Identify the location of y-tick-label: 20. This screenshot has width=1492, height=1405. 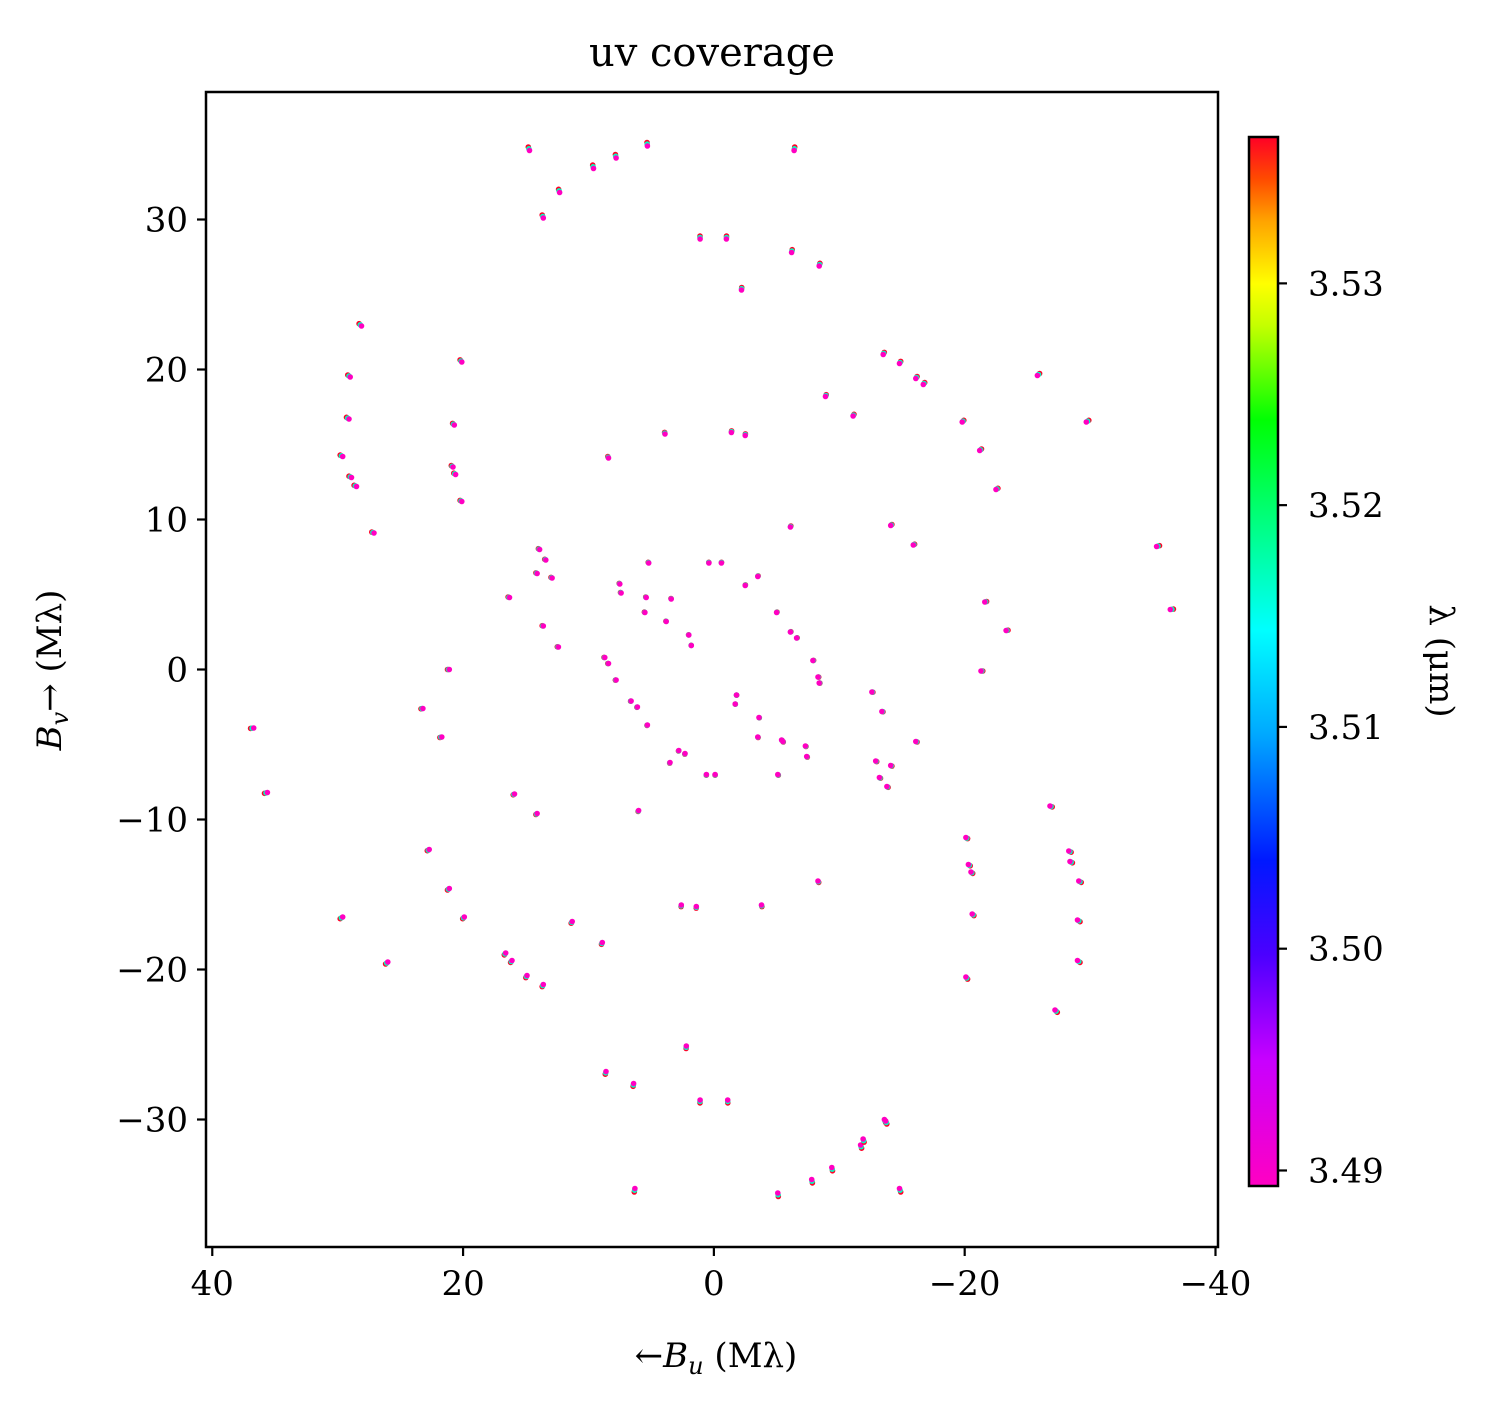
(166, 371).